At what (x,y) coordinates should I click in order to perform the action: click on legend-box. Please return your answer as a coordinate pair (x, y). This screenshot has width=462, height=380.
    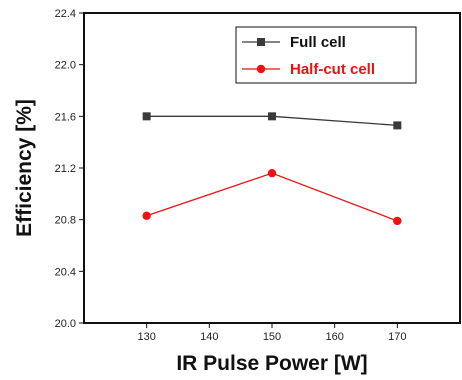
    Looking at the image, I should click on (326, 55).